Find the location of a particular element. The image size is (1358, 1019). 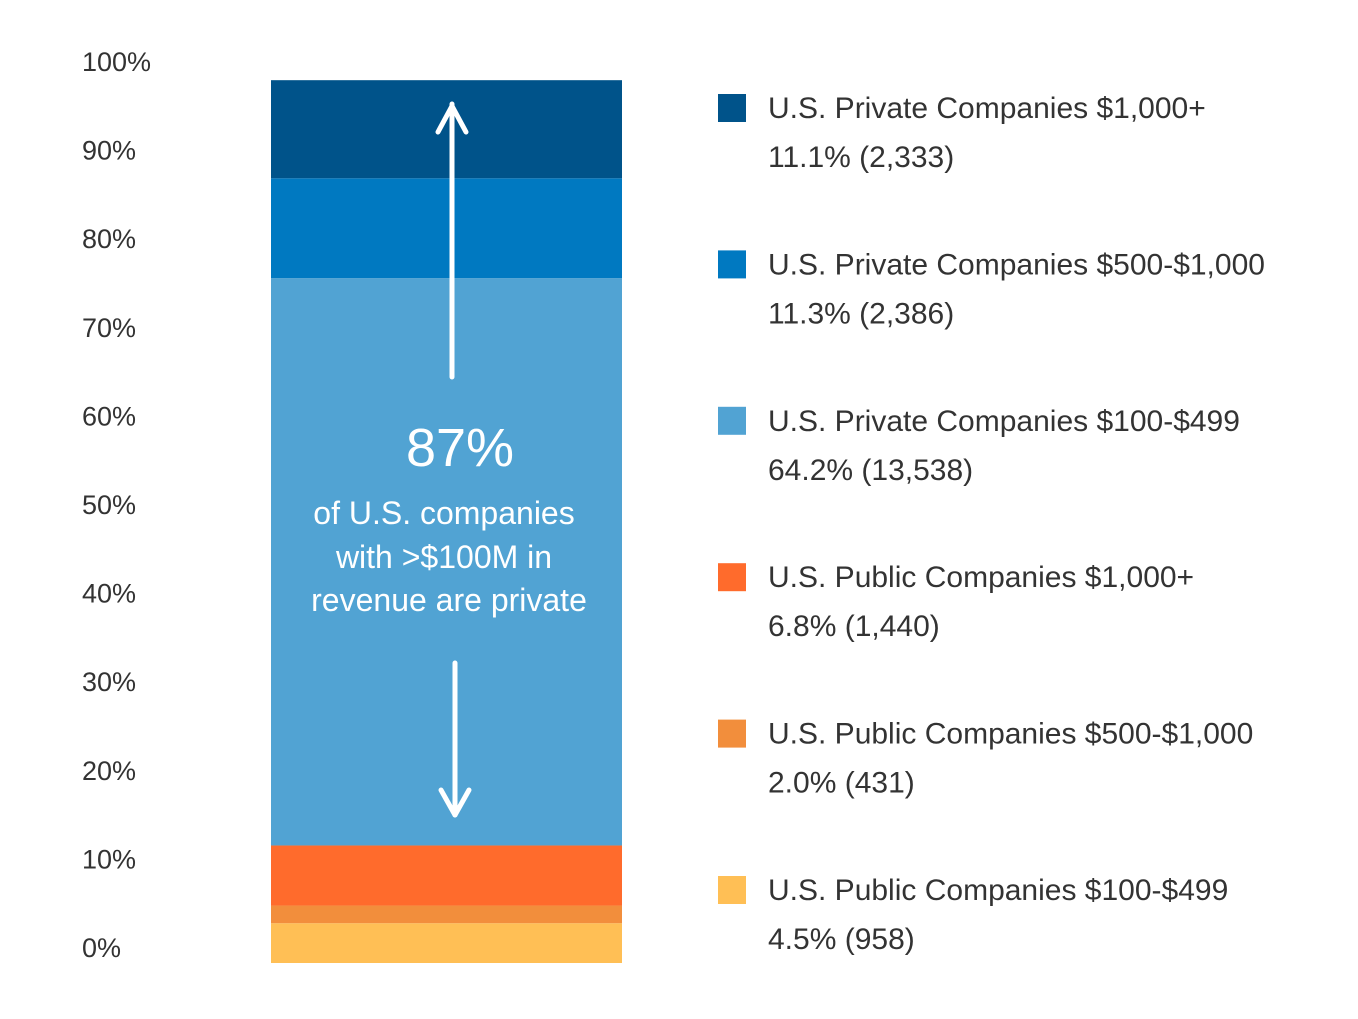

y-axis: 0% 10% 20% 30% 40% 50% 60% 70% 80% 90% 100% is located at coordinates (116, 505).